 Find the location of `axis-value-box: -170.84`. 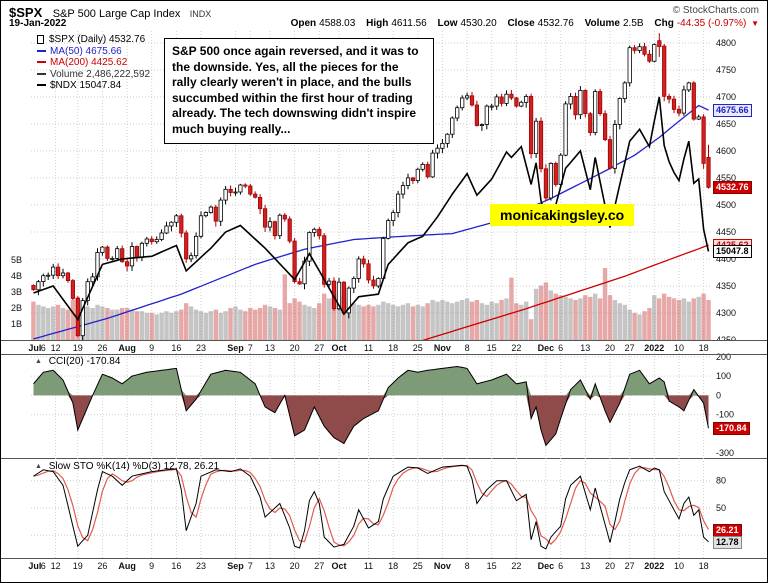

axis-value-box: -170.84 is located at coordinates (731, 428).